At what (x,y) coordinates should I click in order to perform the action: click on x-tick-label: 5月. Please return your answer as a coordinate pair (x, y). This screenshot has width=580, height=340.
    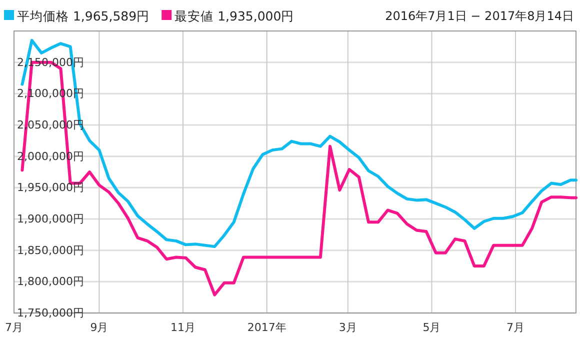
    Looking at the image, I should click on (431, 327).